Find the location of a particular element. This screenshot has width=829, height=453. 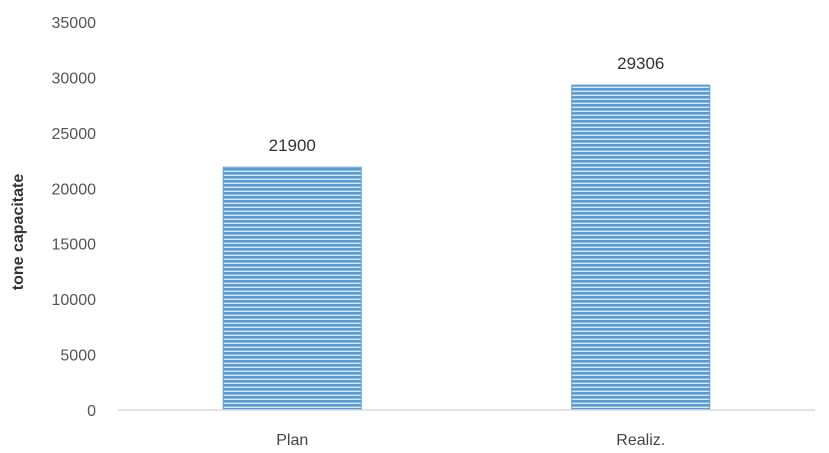

data-label: 21900 is located at coordinates (292, 145).